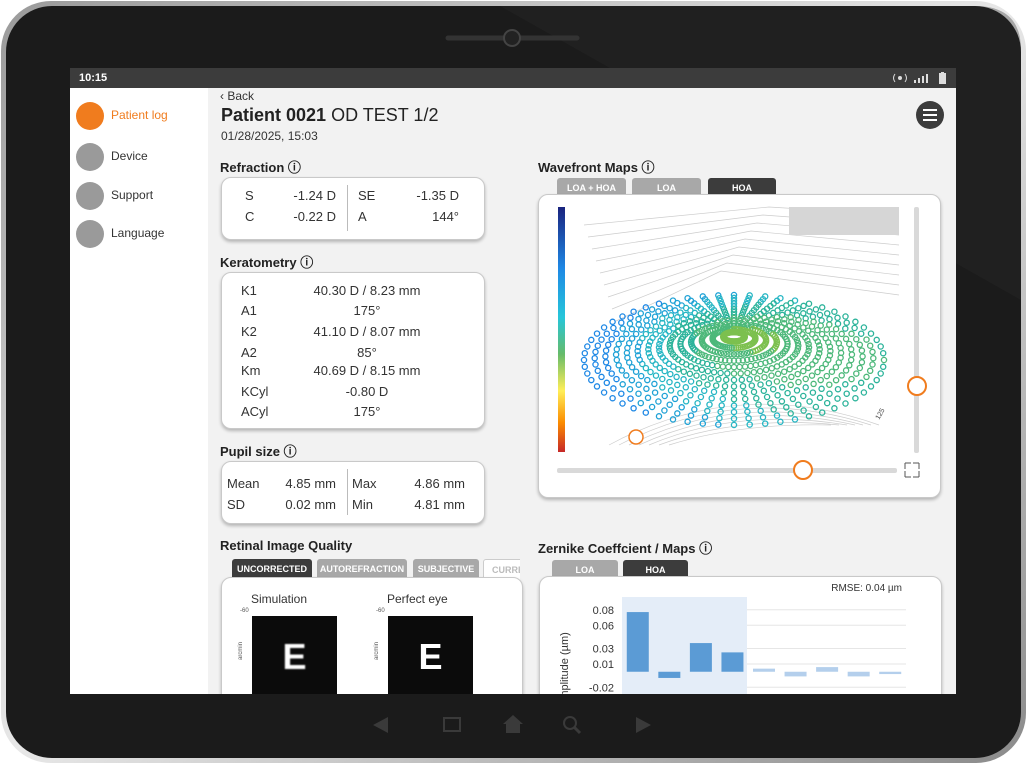  I want to click on field-label: S, so click(249, 195).